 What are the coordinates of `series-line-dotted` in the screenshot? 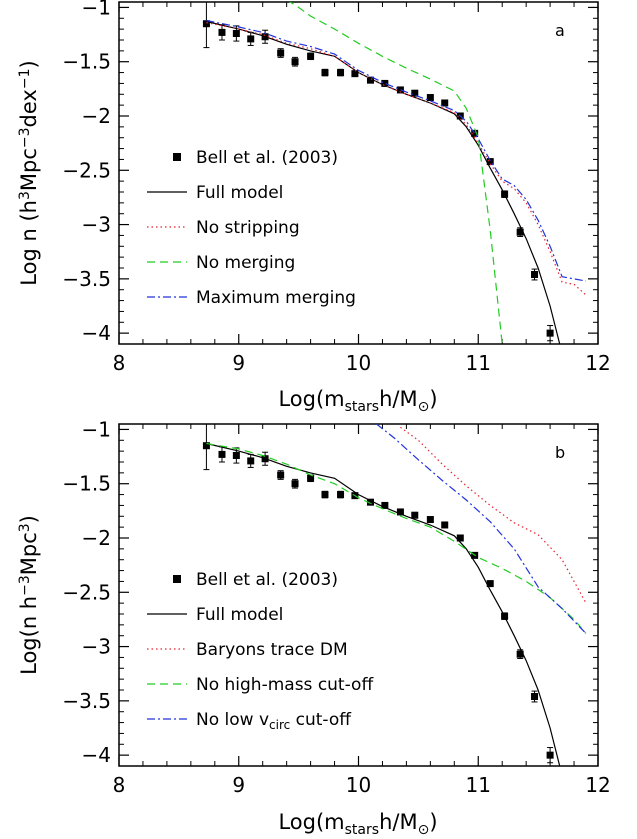 It's located at (493, 515).